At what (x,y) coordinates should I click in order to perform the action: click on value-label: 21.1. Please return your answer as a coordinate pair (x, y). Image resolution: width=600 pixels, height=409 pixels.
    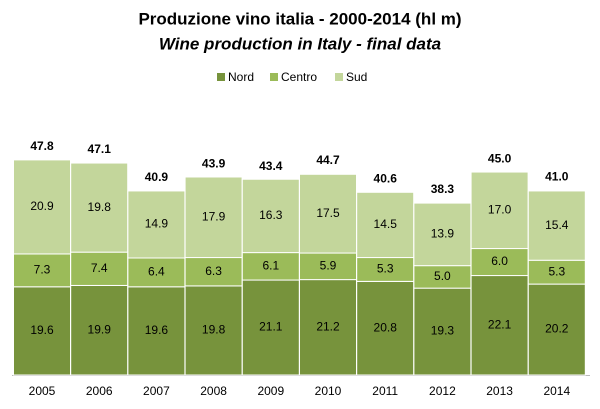
    Looking at the image, I should click on (271, 327).